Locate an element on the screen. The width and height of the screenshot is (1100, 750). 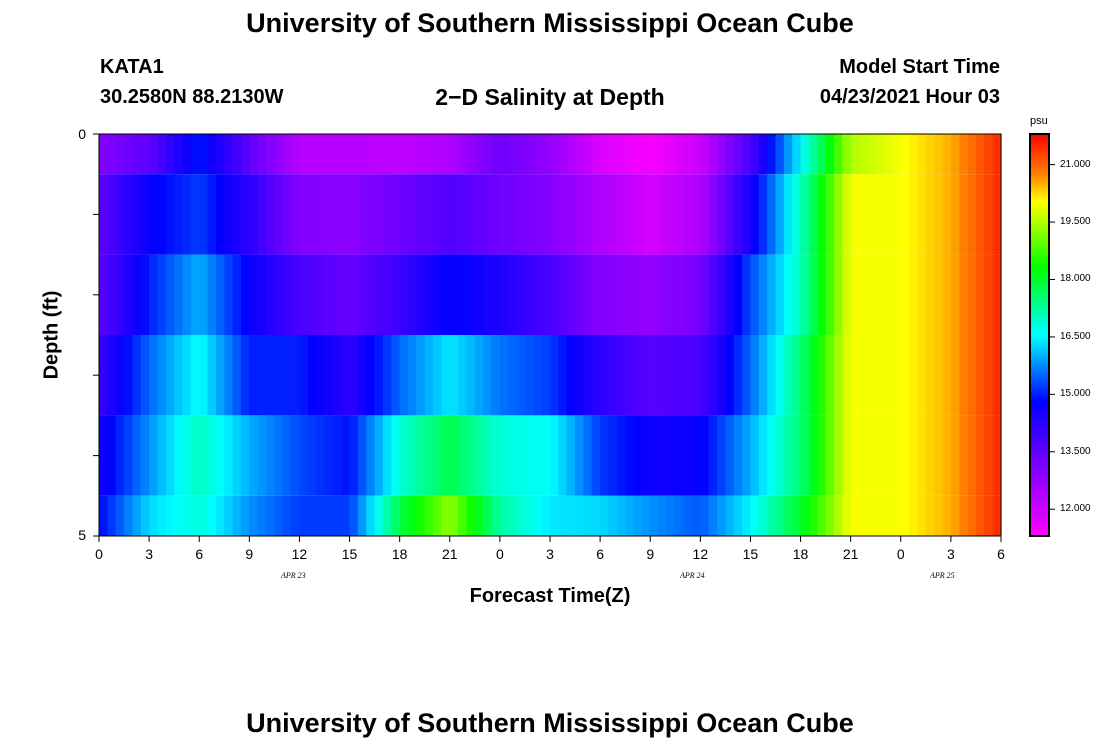
date-label-apr25: APR 25 is located at coordinates (942, 575).